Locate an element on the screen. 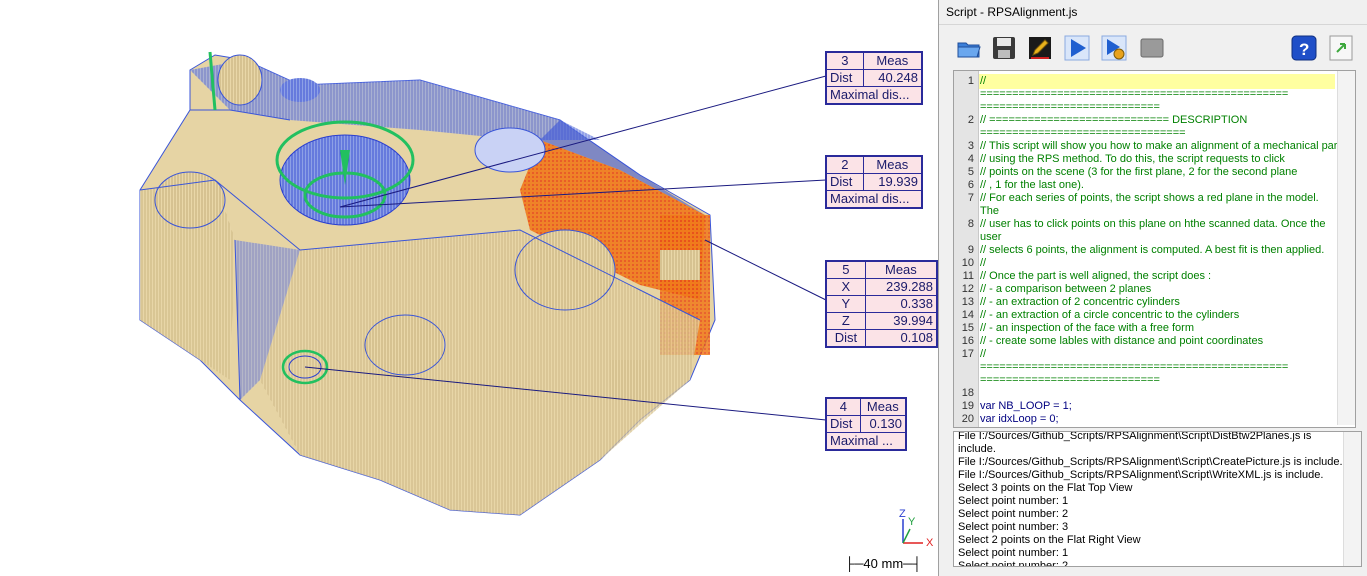 The height and width of the screenshot is (576, 1367). line-number: 14 is located at coordinates (967, 315).